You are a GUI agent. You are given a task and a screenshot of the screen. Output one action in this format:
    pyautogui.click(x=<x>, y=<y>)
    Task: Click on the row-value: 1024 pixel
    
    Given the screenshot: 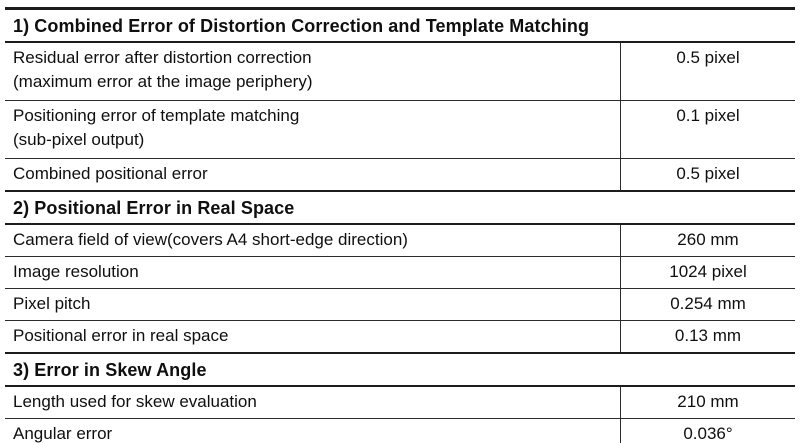 What is the action you would take?
    pyautogui.click(x=707, y=272)
    